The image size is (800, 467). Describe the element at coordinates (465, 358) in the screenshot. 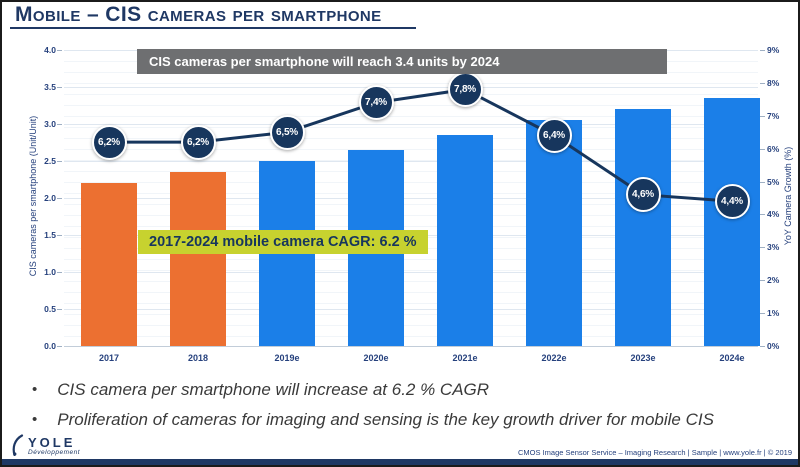

I see `x-label-2021e: 2021e` at that location.